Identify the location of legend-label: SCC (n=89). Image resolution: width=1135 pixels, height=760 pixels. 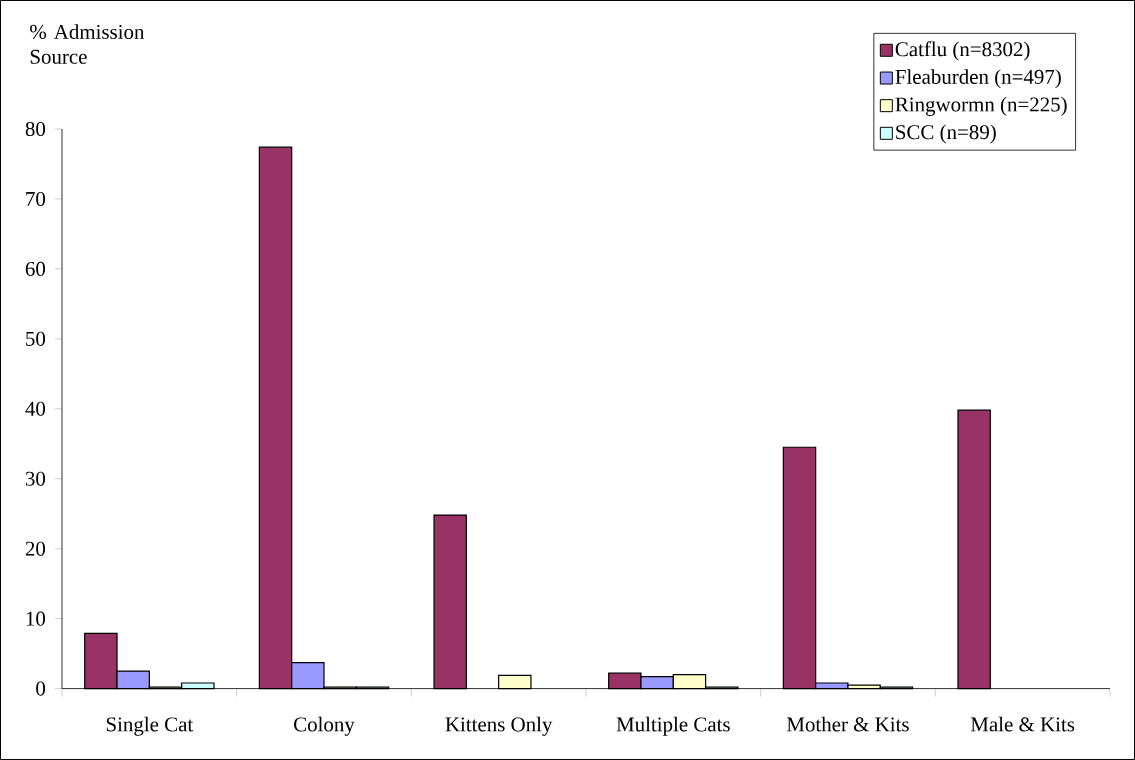
(946, 134).